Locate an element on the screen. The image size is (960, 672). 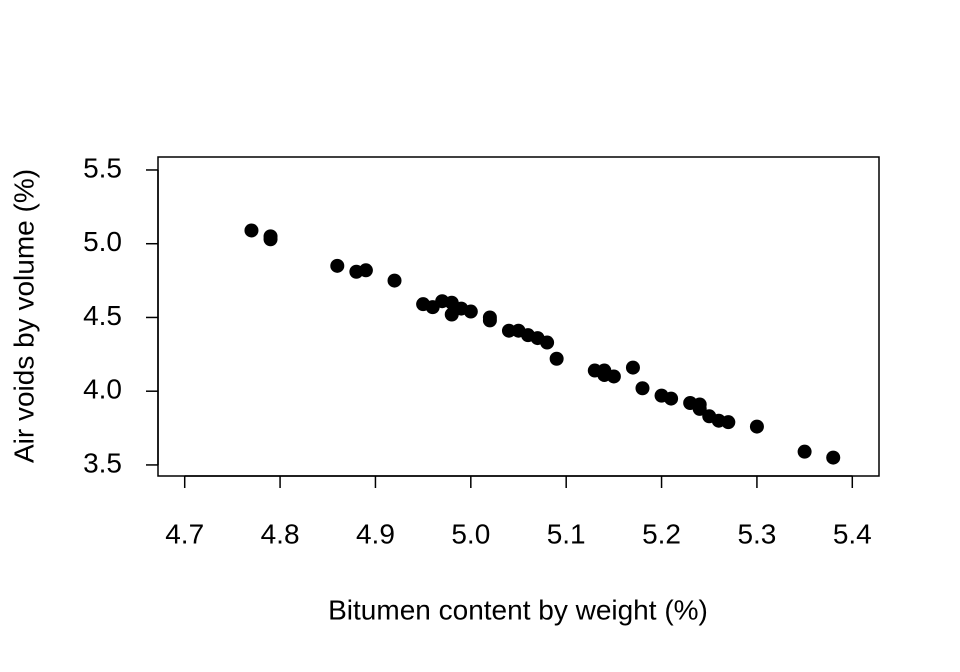
x-tick-label: 5.3 is located at coordinates (756, 533).